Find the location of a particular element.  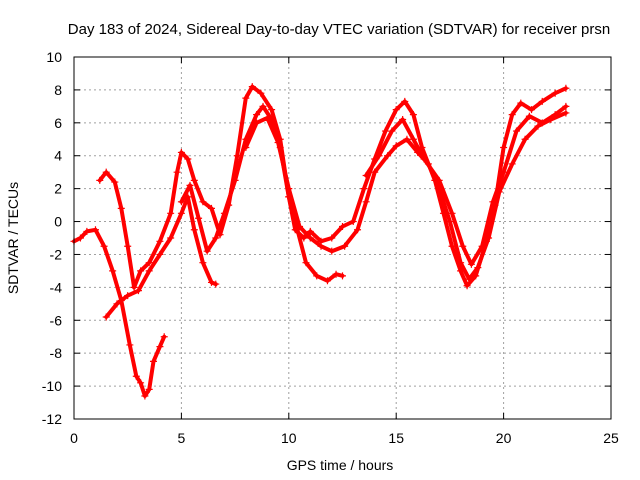

y-tick-label: -8 is located at coordinates (56, 353).